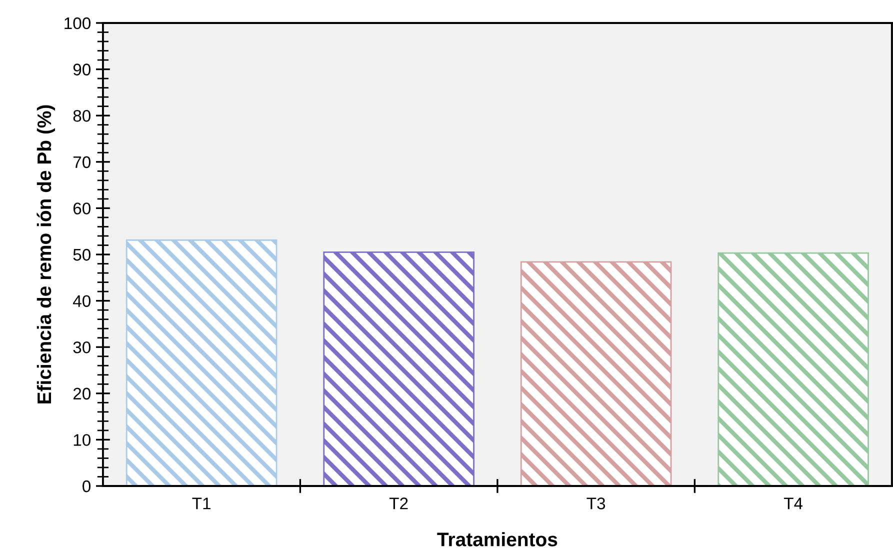 This screenshot has height=559, width=893. Describe the element at coordinates (82, 347) in the screenshot. I see `y-tick-label: 30` at that location.